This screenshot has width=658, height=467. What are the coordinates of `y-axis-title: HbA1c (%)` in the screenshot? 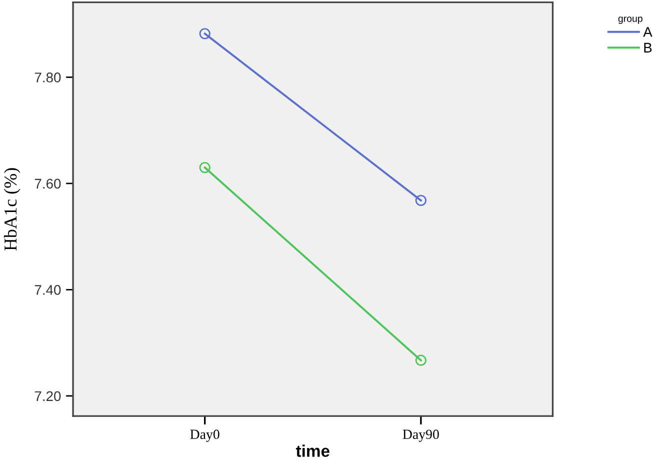 It's located at (12, 209).